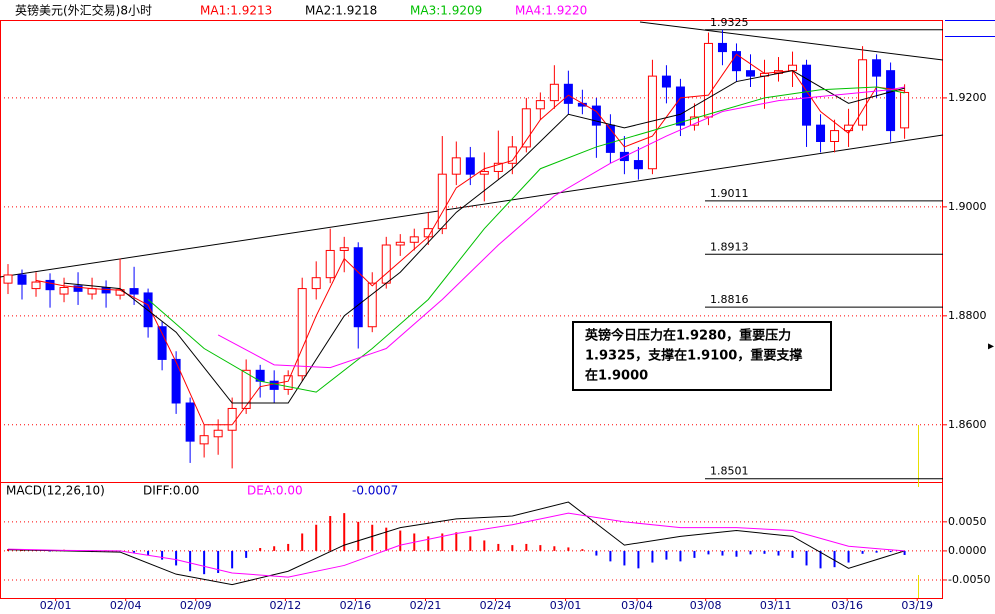 The image size is (995, 614). Describe the element at coordinates (991, 346) in the screenshot. I see `scroll-marker: ▸` at that location.